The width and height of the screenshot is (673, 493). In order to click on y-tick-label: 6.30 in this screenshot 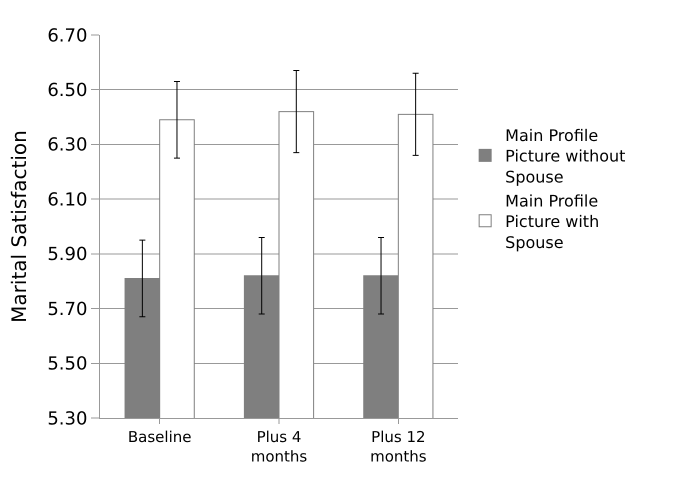, I will do `click(67, 145)`.